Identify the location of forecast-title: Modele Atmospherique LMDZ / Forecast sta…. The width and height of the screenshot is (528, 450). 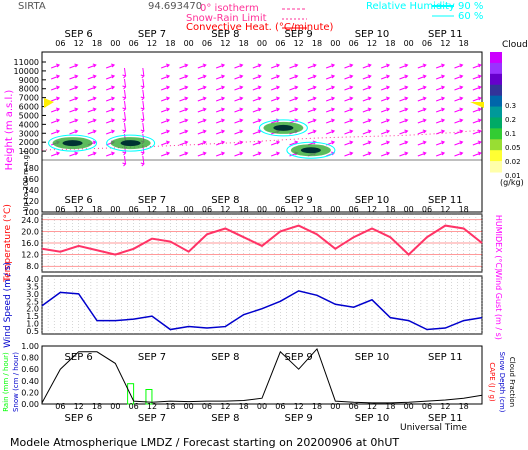
(204, 442).